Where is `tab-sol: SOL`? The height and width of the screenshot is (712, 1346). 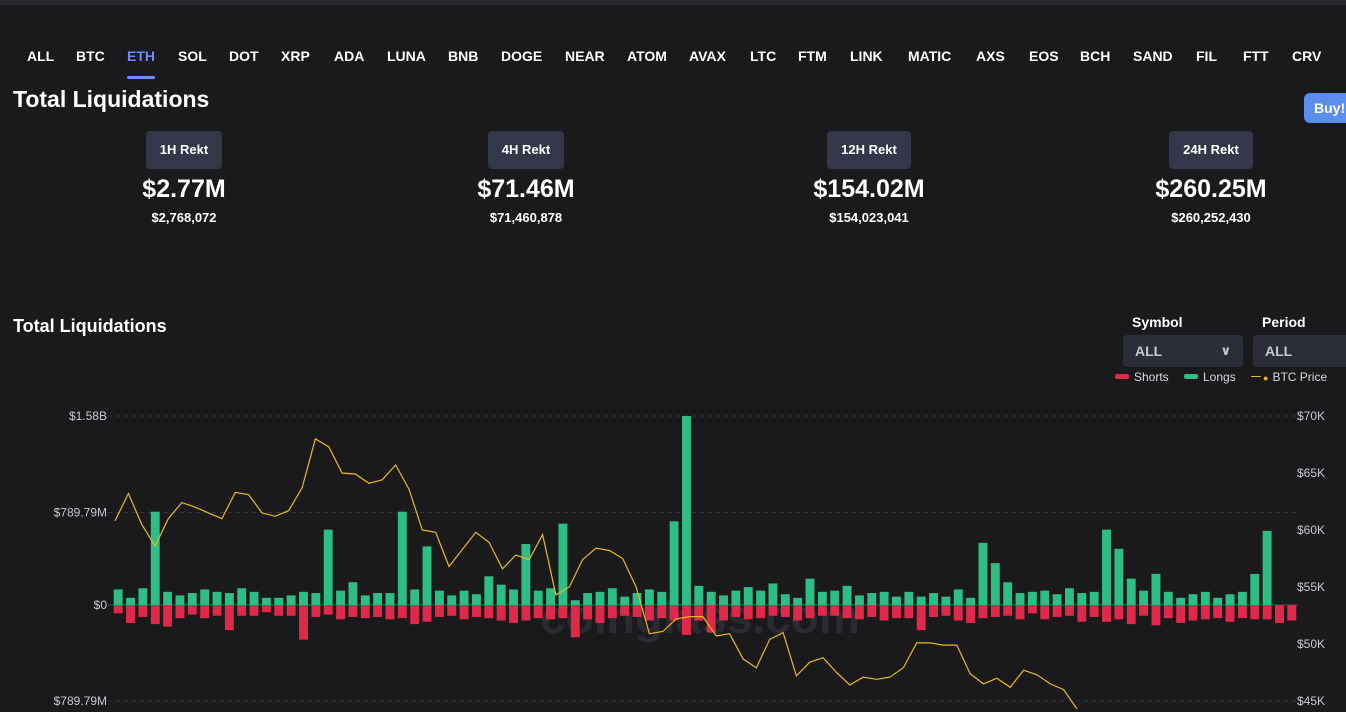 tab-sol: SOL is located at coordinates (192, 56).